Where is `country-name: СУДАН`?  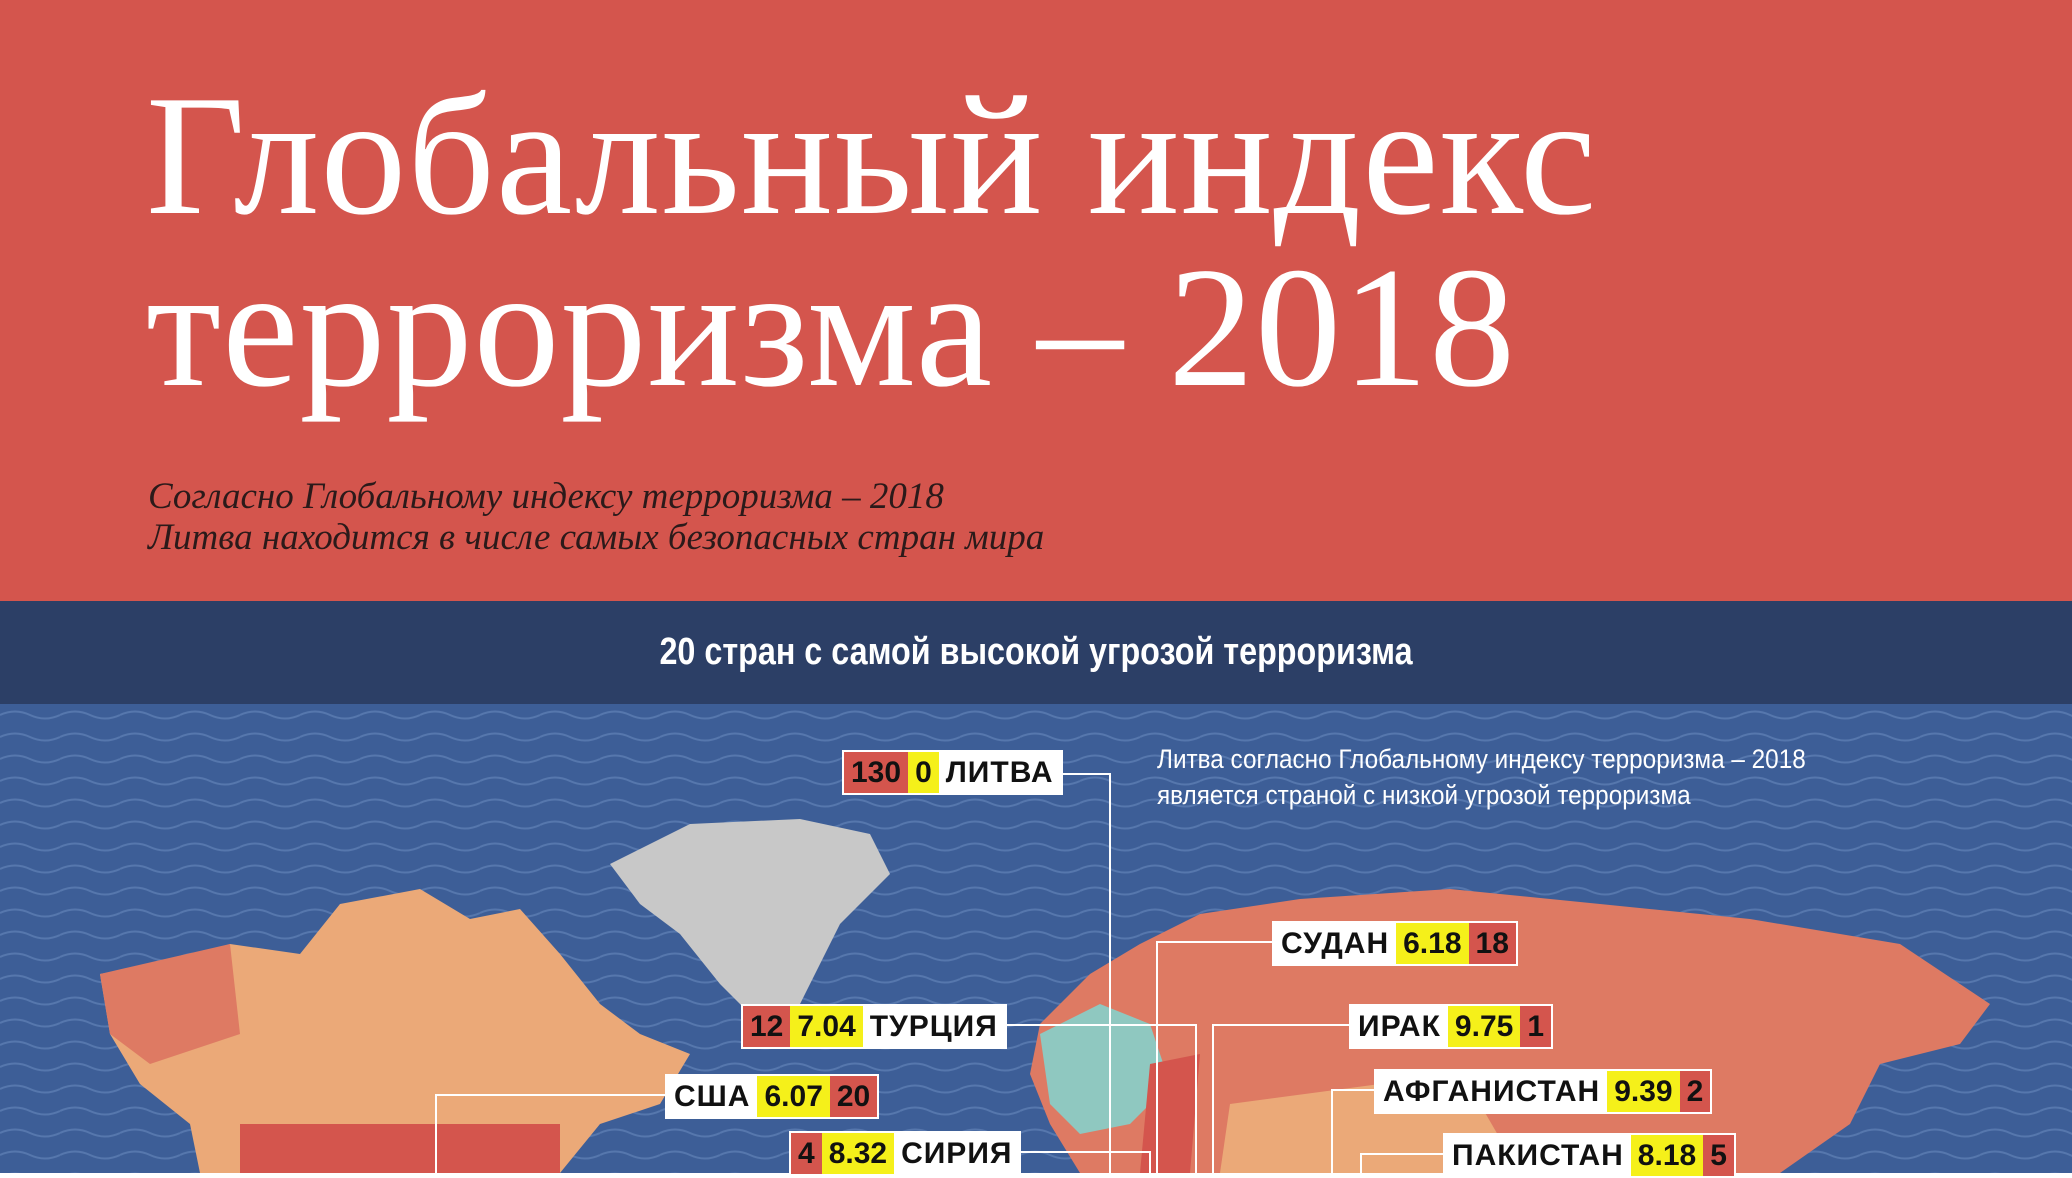 country-name: СУДАН is located at coordinates (1335, 943).